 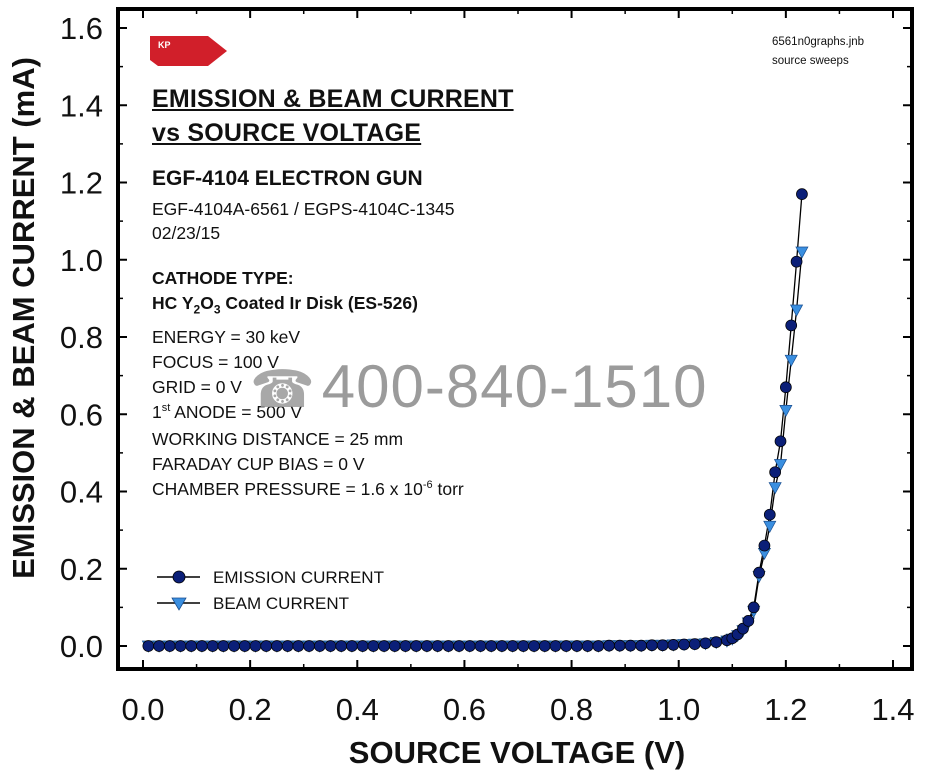 I want to click on y-tick-label: 0.8, so click(x=81, y=337).